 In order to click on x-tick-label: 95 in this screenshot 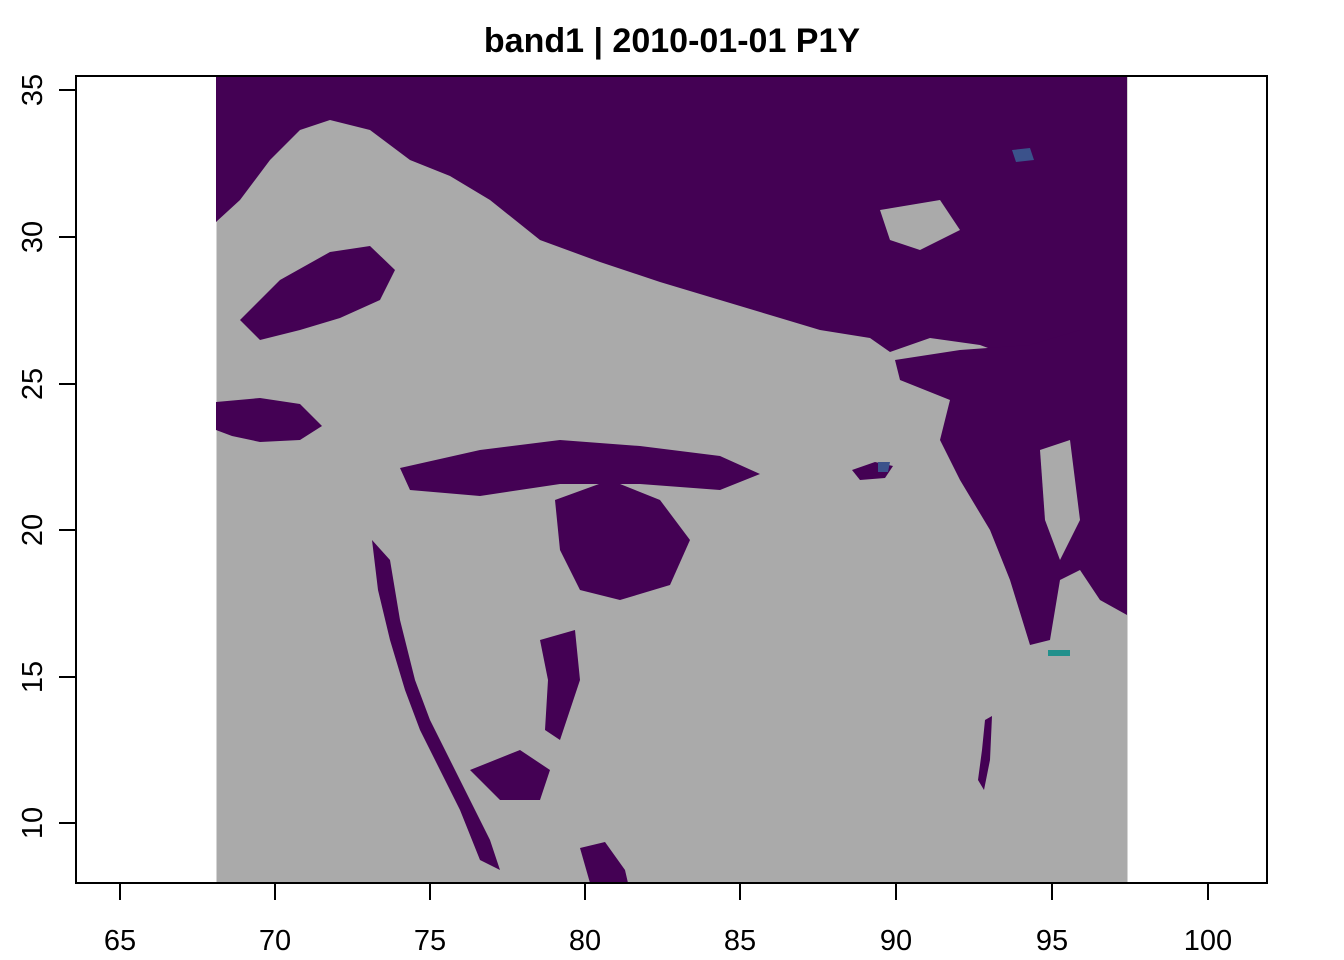, I will do `click(1052, 941)`.